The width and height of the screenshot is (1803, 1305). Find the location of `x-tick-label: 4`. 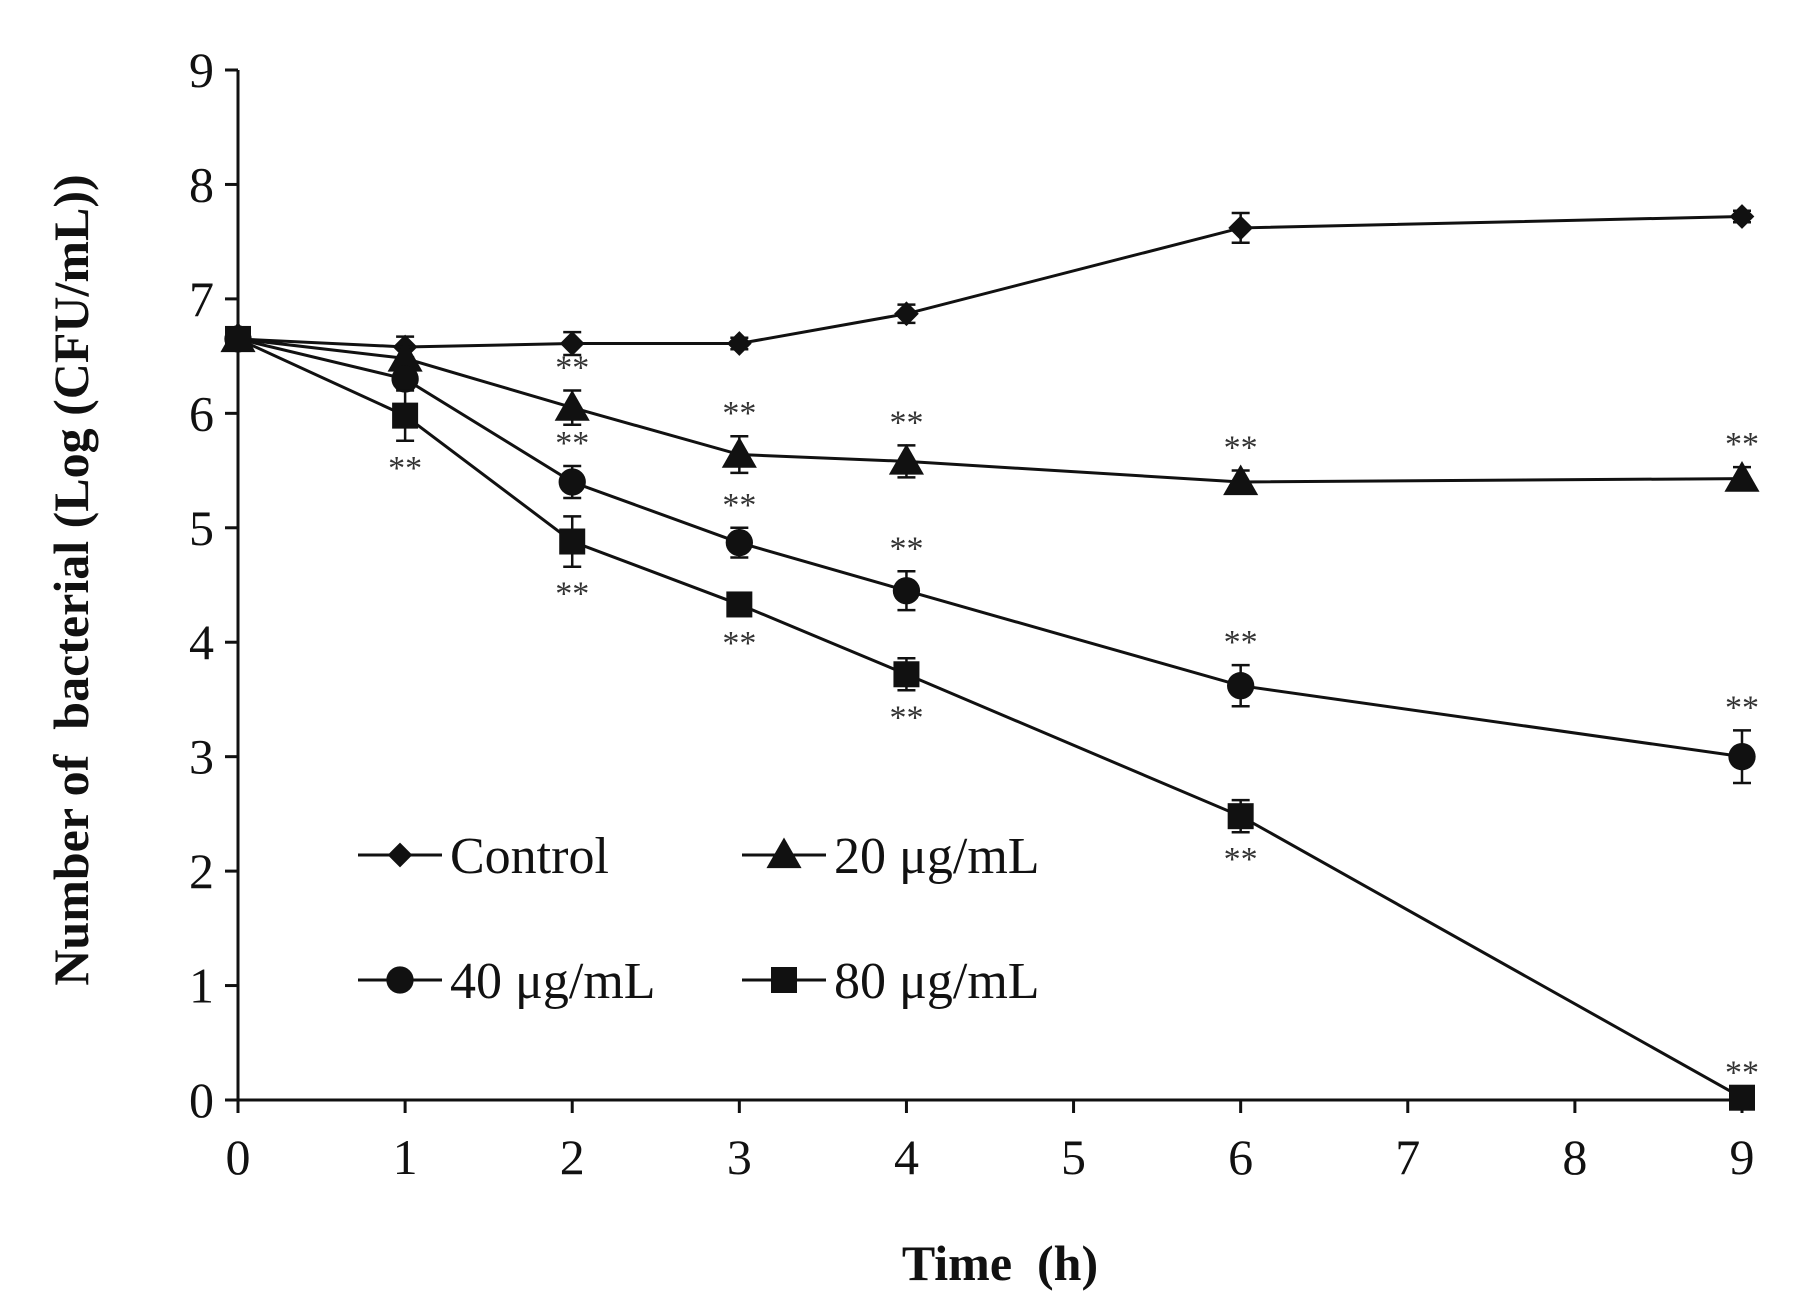

x-tick-label: 4 is located at coordinates (906, 1157).